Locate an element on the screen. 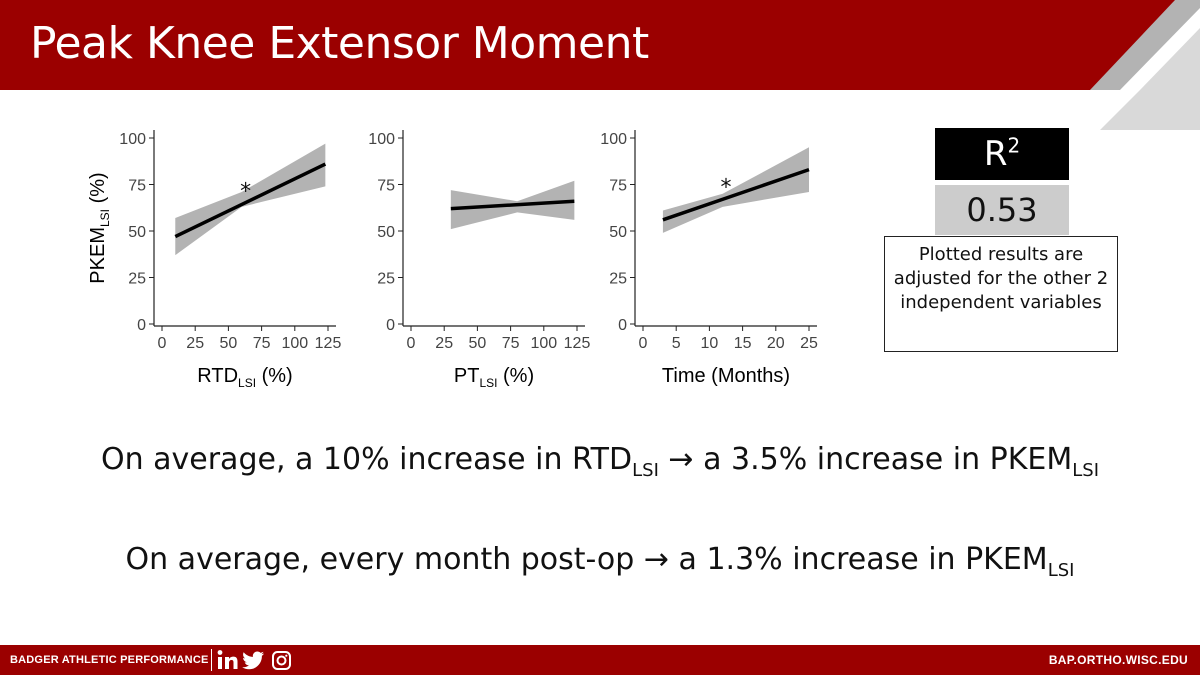 The width and height of the screenshot is (1200, 675). y-axis-label: PKEMLSI (%) is located at coordinates (99, 227).